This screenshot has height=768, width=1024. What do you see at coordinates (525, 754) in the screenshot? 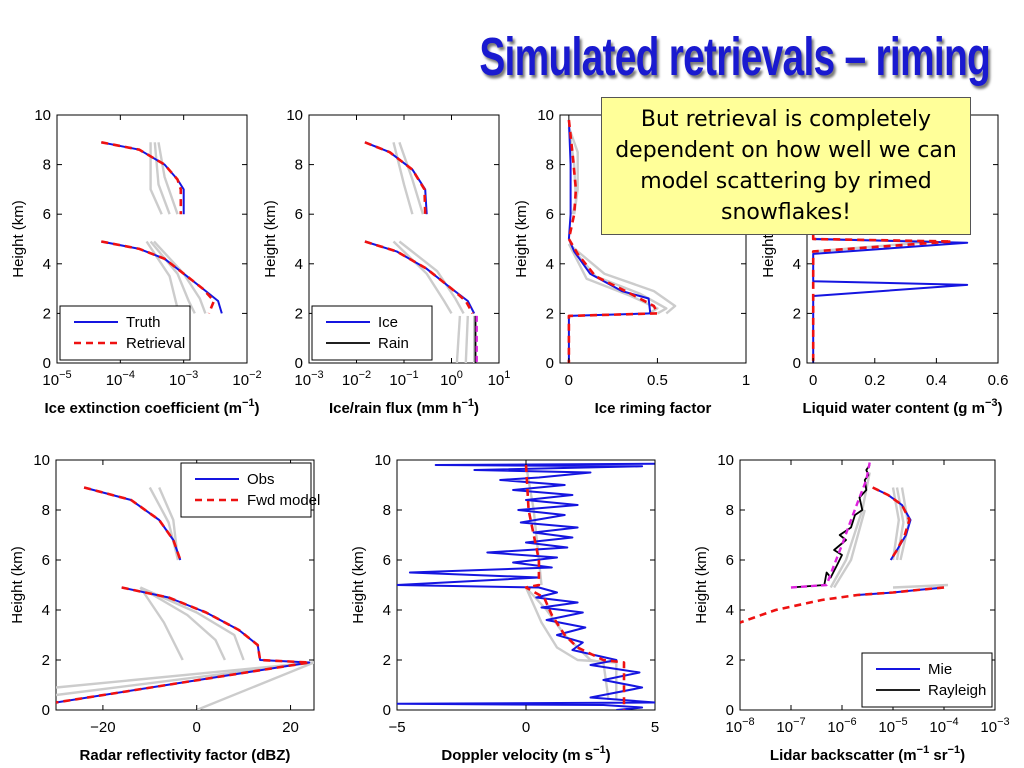
I see `x-axis-label: Doppler velocity (m s−1)` at bounding box center [525, 754].